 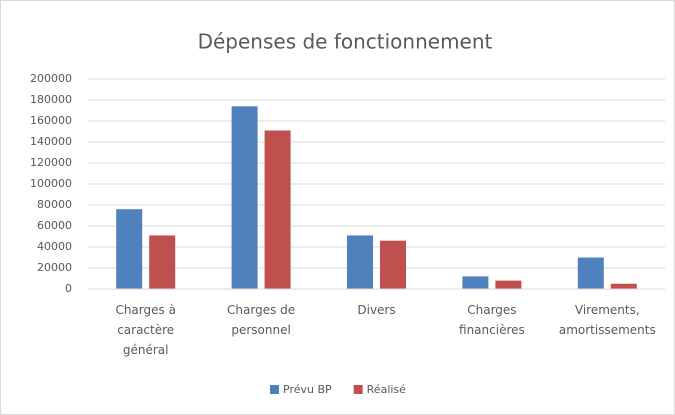 What do you see at coordinates (68, 288) in the screenshot?
I see `y-tick-label: 0` at bounding box center [68, 288].